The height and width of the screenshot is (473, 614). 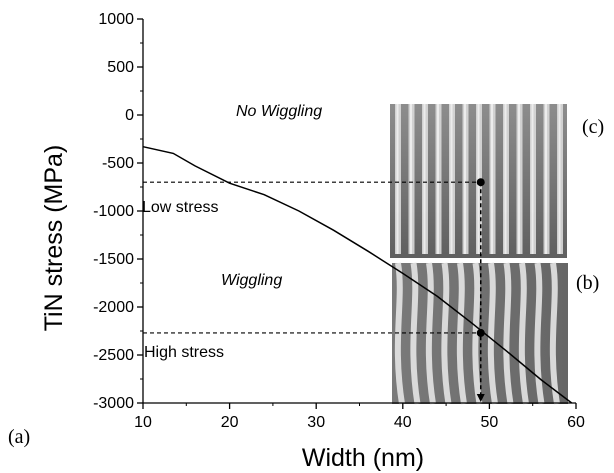 What do you see at coordinates (403, 422) in the screenshot?
I see `x-tick-label: 40` at bounding box center [403, 422].